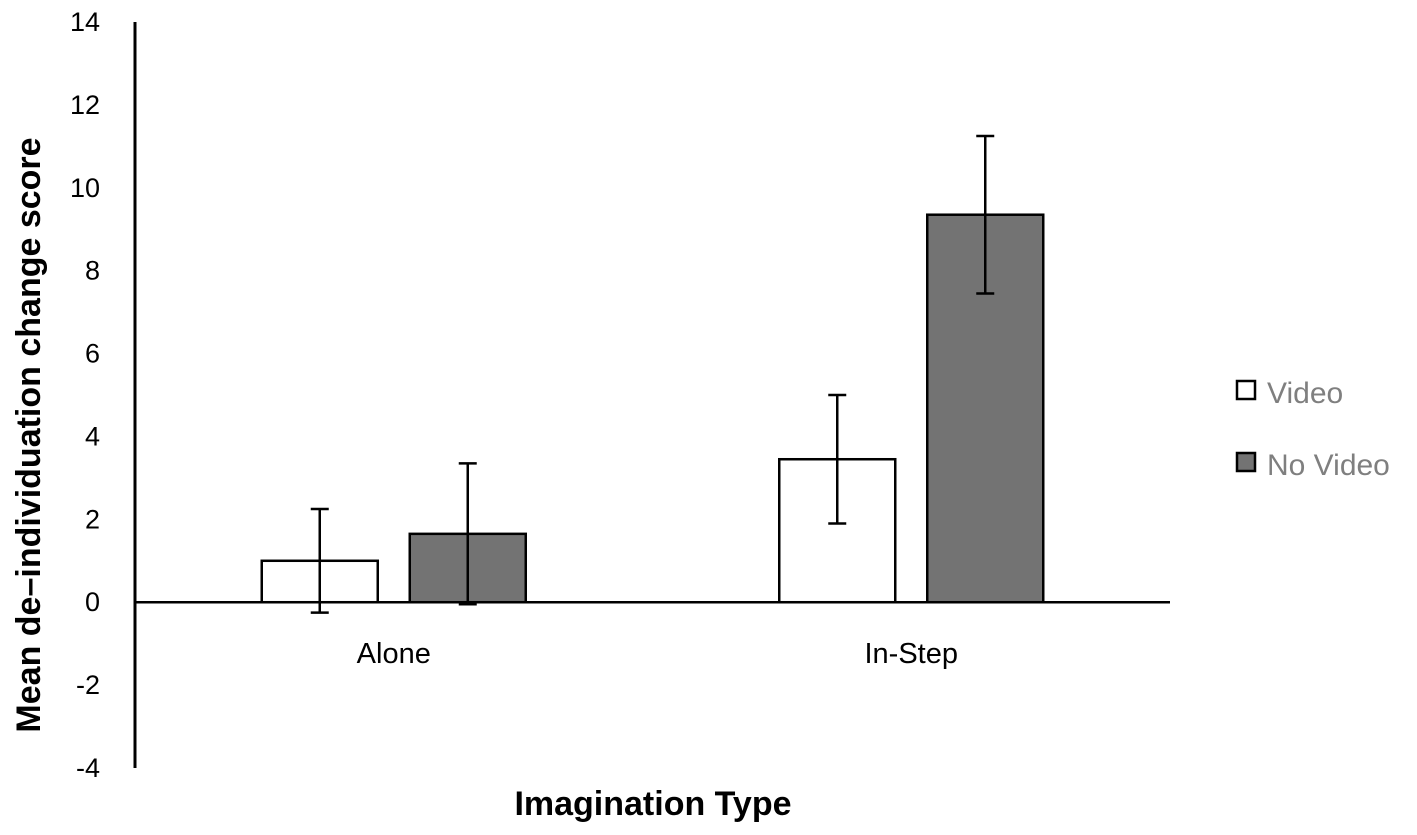  Describe the element at coordinates (92, 519) in the screenshot. I see `y-tick-label: 2` at that location.